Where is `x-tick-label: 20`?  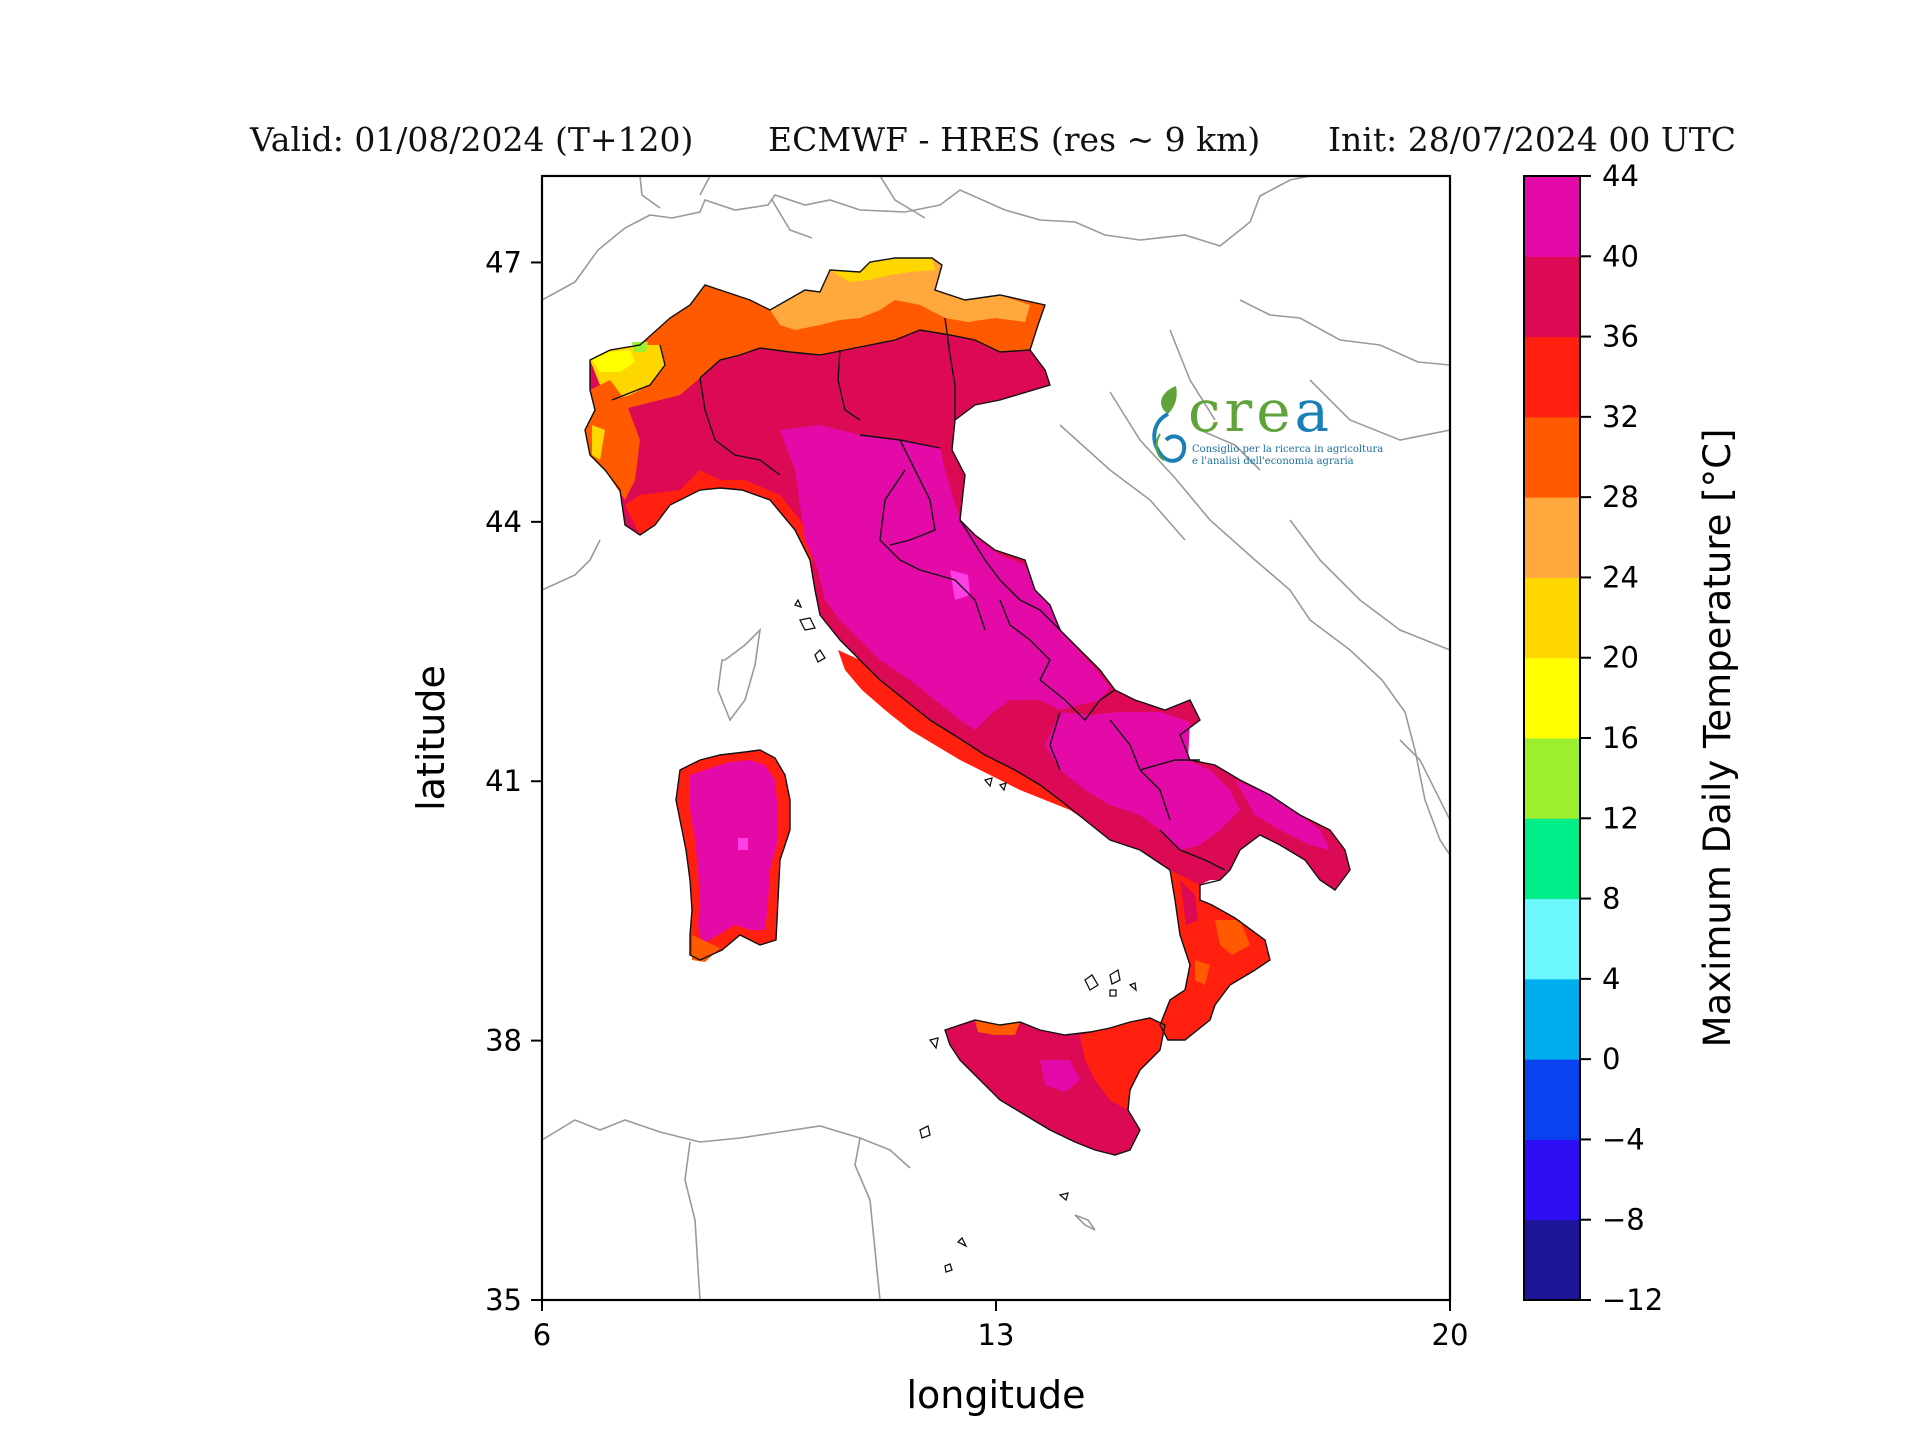 x-tick-label: 20 is located at coordinates (1450, 1335).